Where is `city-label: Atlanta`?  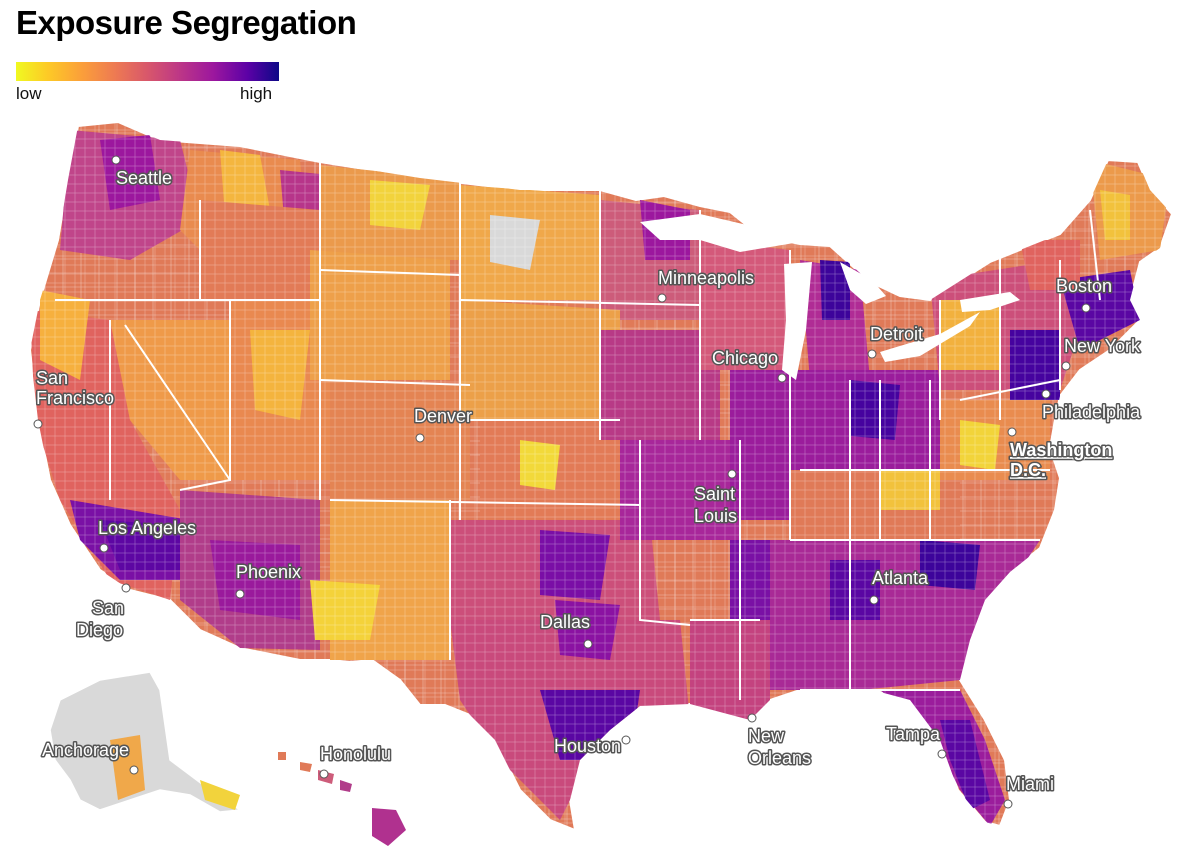 city-label: Atlanta is located at coordinates (900, 578).